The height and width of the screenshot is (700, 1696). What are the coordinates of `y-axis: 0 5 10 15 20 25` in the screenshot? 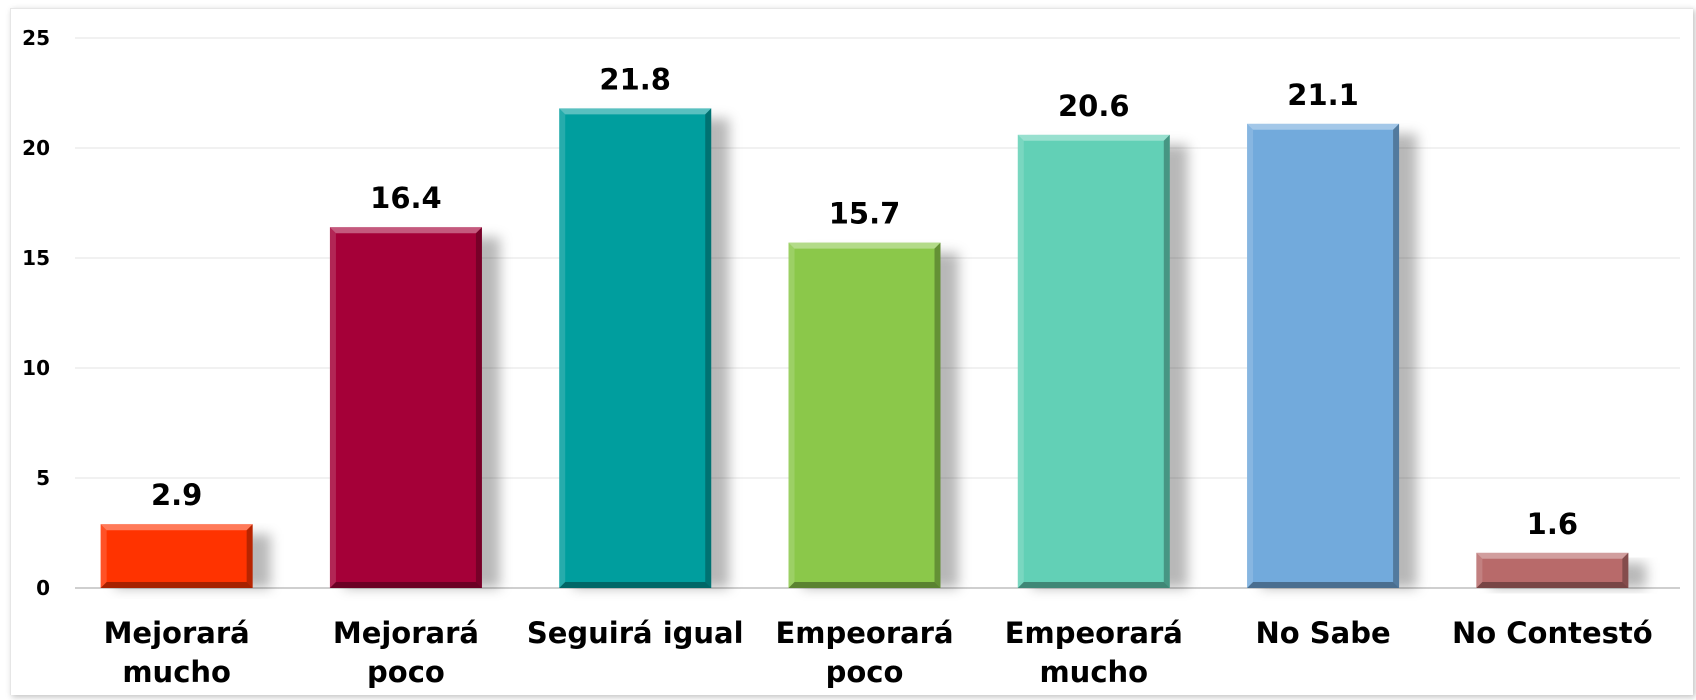 It's located at (36, 313).